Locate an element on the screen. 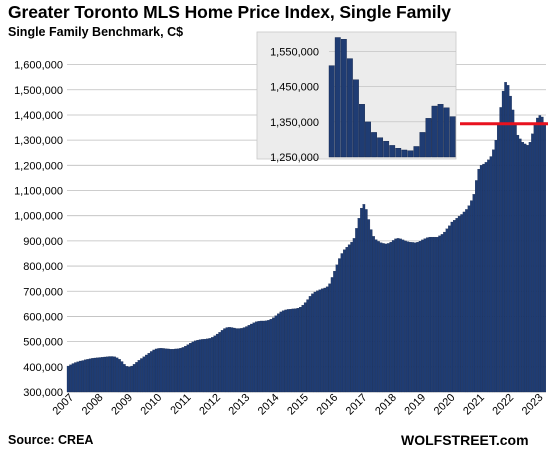  main-x-tick-label: 2015 is located at coordinates (298, 405).